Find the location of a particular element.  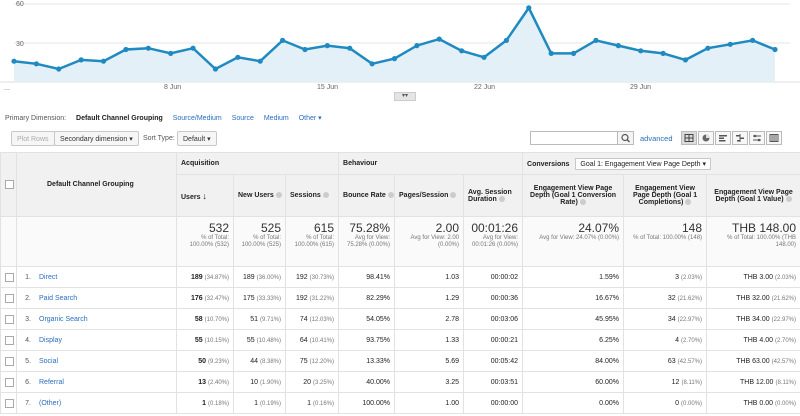

sort-type-select: Default ▾ is located at coordinates (197, 138).